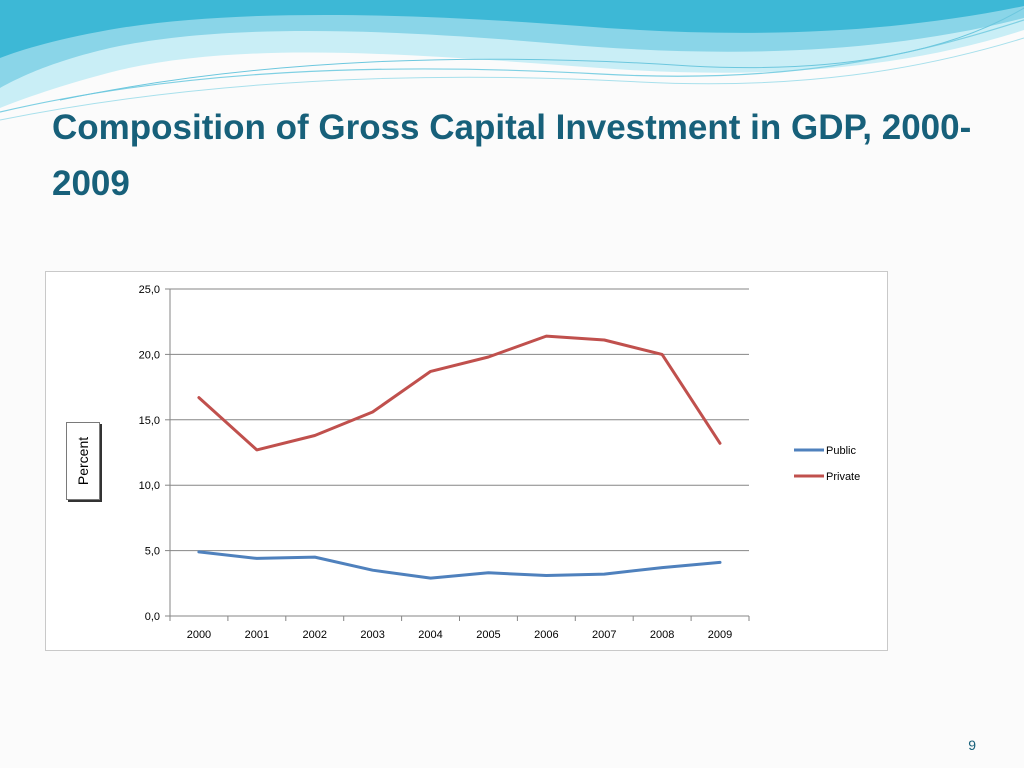  Describe the element at coordinates (488, 635) in the screenshot. I see `x-tick-label: 2005` at that location.